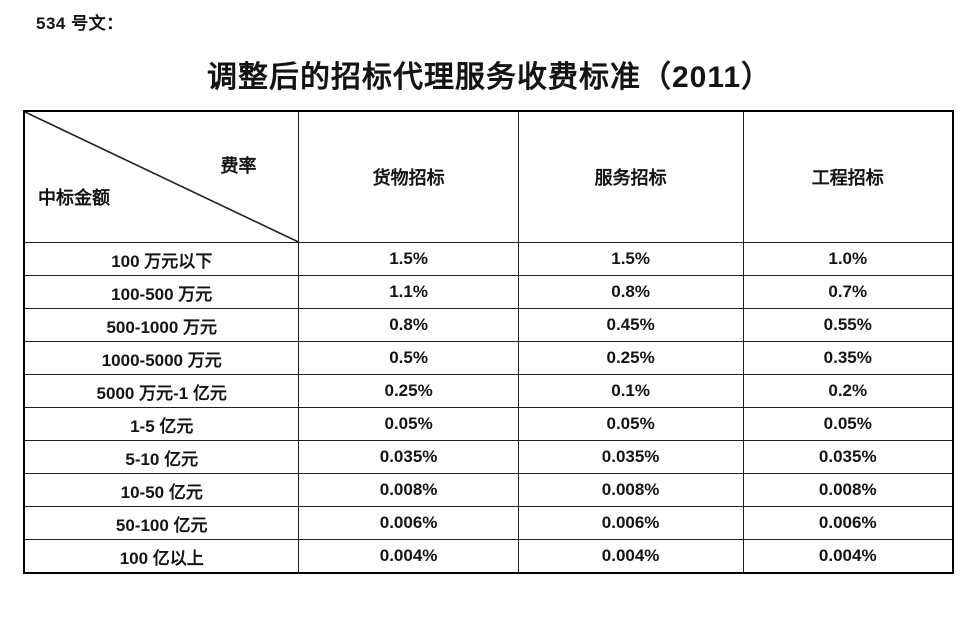  What do you see at coordinates (630, 259) in the screenshot?
I see `service-rate-value: 1.5%` at bounding box center [630, 259].